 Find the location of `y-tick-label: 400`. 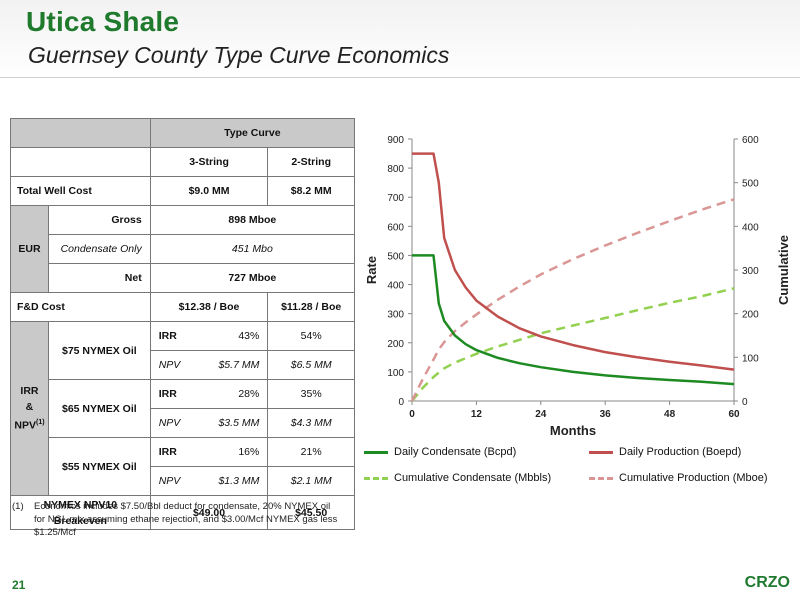

y-tick-label: 400 is located at coordinates (395, 286).